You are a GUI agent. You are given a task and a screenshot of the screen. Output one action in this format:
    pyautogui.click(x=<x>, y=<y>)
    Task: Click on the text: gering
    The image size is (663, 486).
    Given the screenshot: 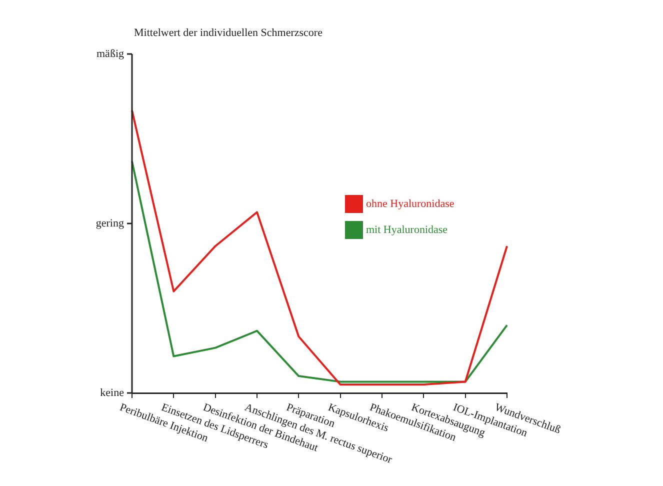 What is the action you would take?
    pyautogui.click(x=110, y=223)
    